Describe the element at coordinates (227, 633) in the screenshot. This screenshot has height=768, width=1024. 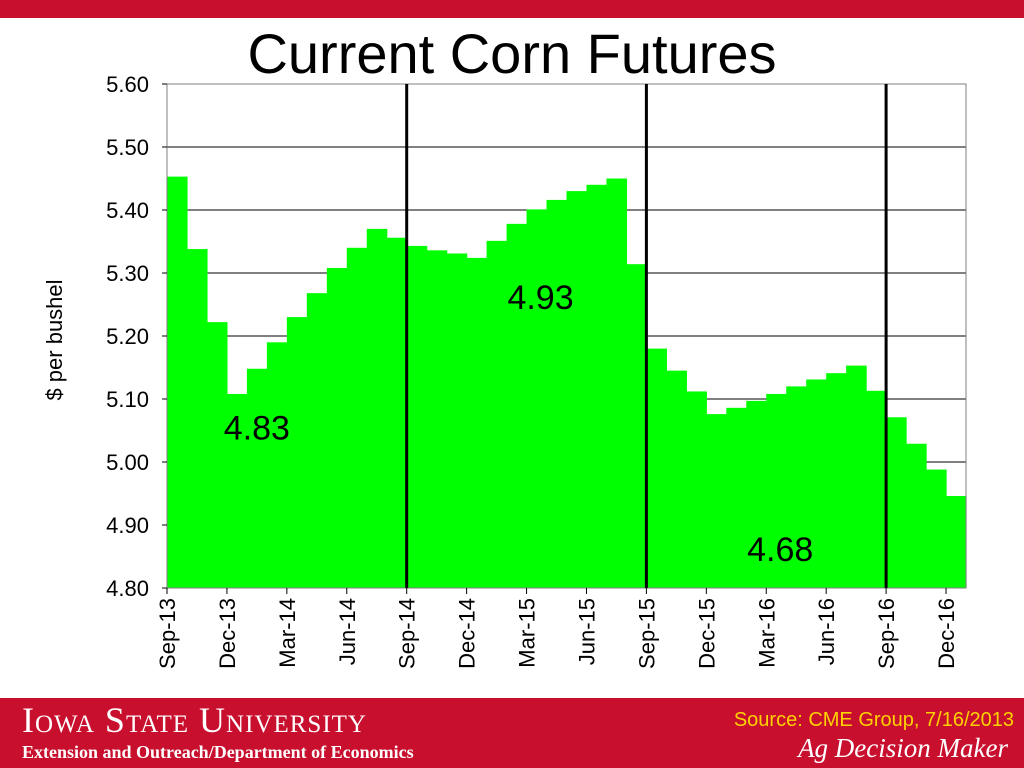
I see `x-tick-label: Dec-13` at that location.